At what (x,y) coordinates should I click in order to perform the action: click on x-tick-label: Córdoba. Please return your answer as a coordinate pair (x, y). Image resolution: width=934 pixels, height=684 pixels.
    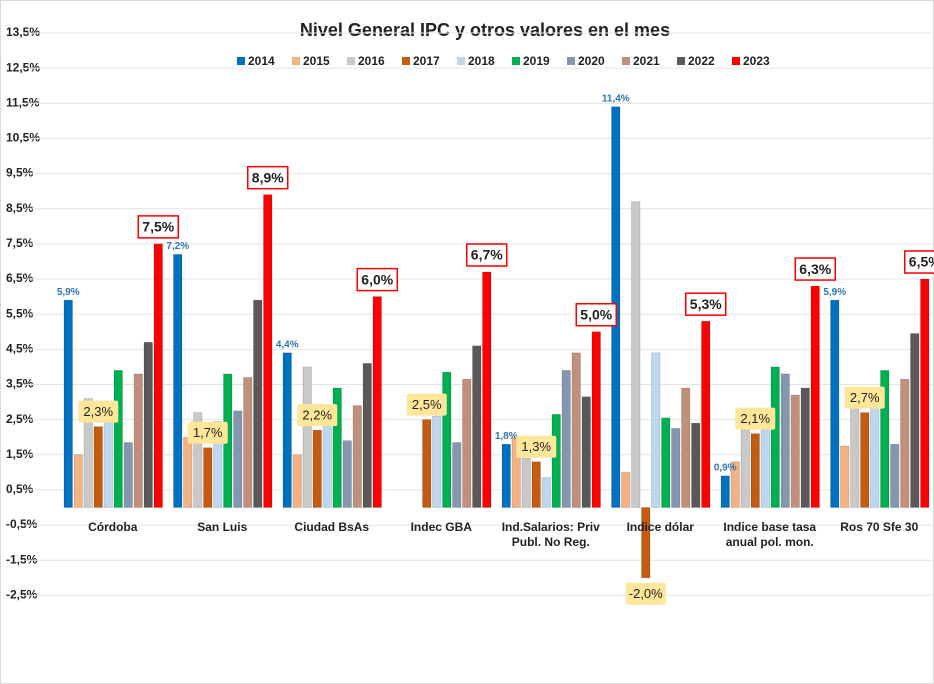
    Looking at the image, I should click on (113, 526).